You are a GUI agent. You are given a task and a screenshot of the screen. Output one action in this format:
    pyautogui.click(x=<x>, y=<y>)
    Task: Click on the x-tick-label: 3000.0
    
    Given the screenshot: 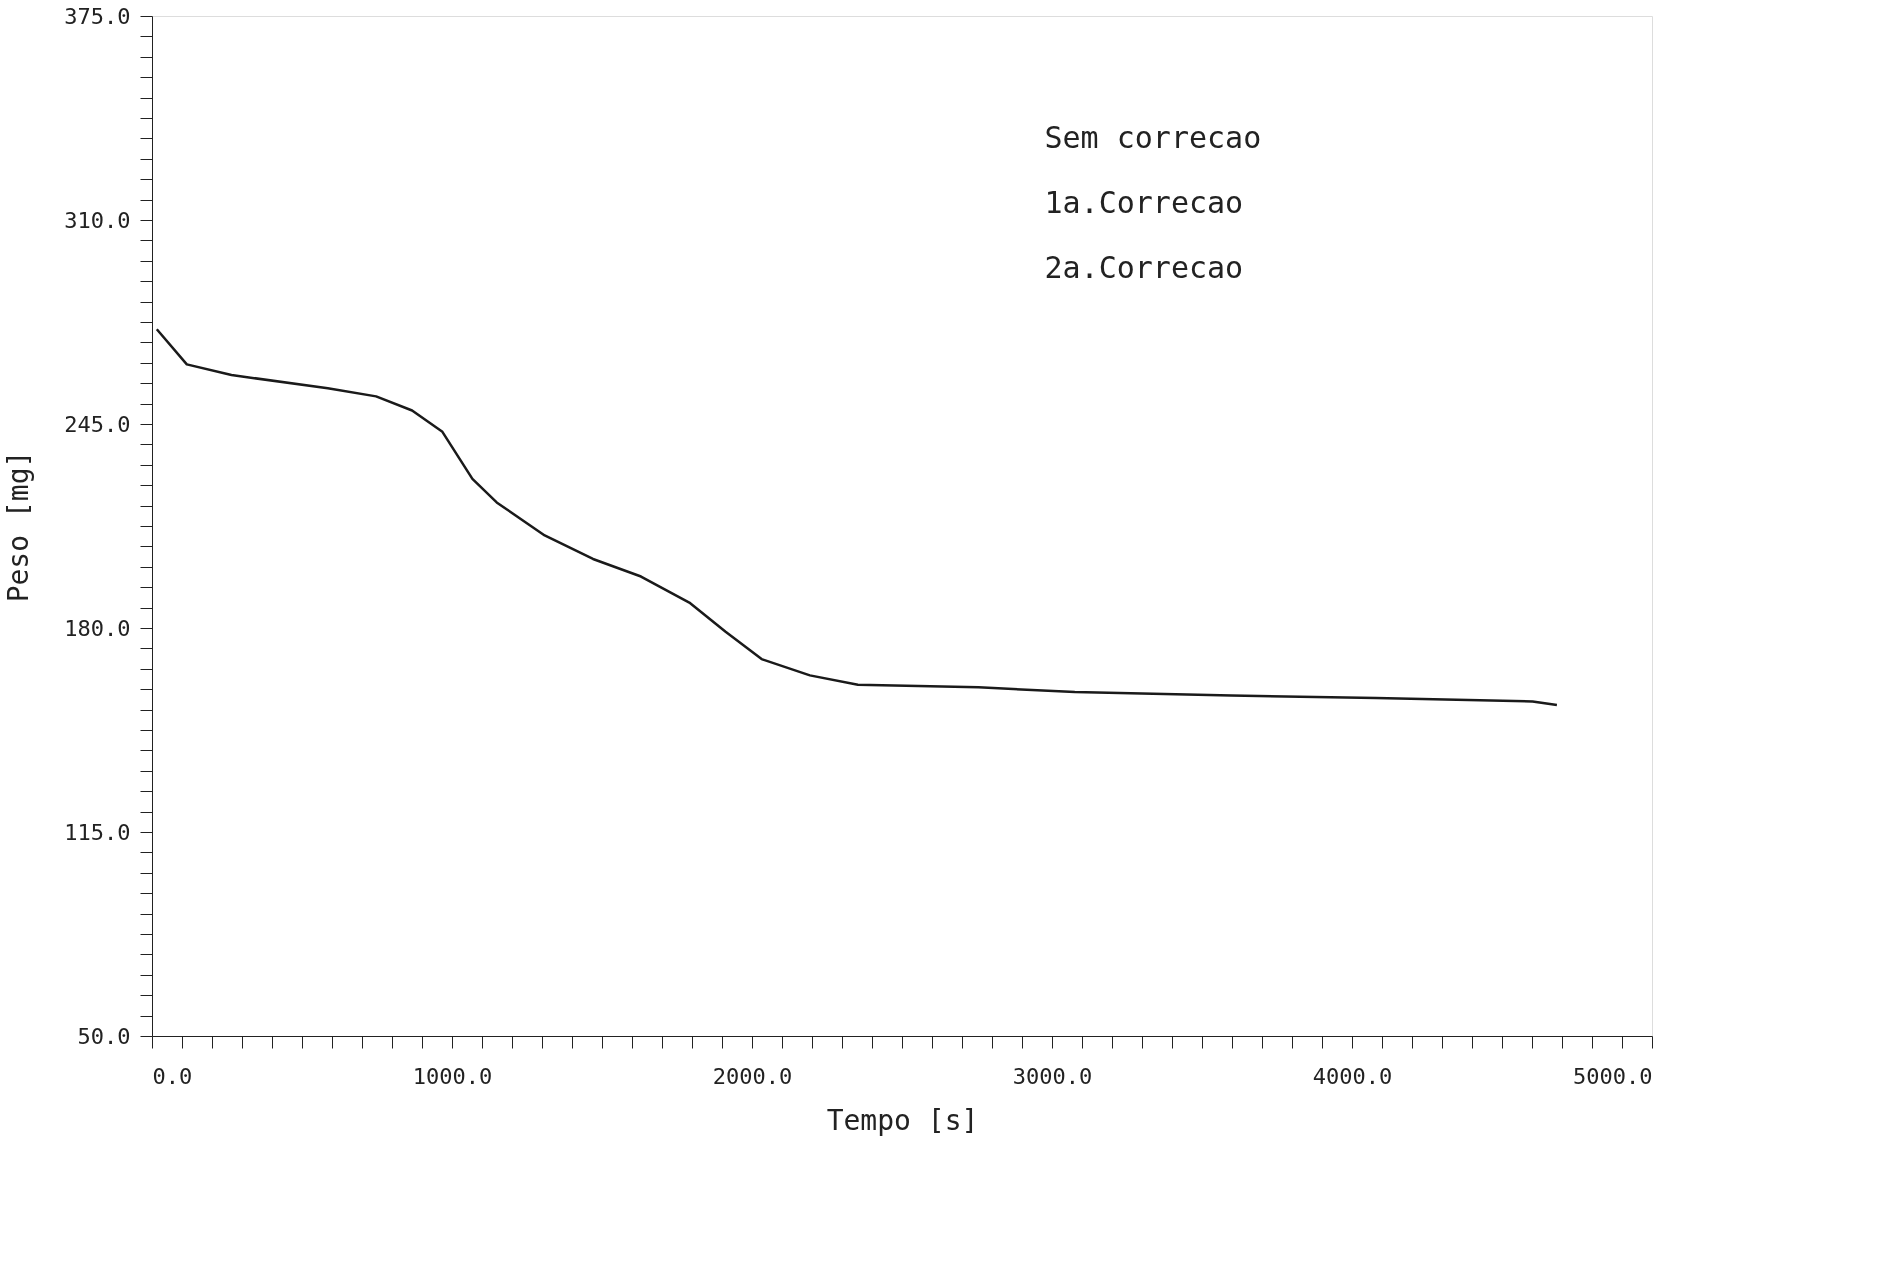 What is the action you would take?
    pyautogui.click(x=1052, y=1076)
    